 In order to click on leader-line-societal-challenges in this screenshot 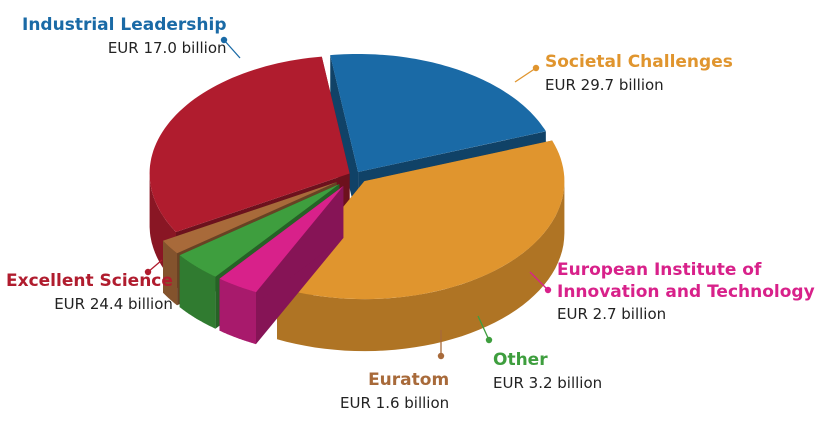, I will do `click(525, 75)`.